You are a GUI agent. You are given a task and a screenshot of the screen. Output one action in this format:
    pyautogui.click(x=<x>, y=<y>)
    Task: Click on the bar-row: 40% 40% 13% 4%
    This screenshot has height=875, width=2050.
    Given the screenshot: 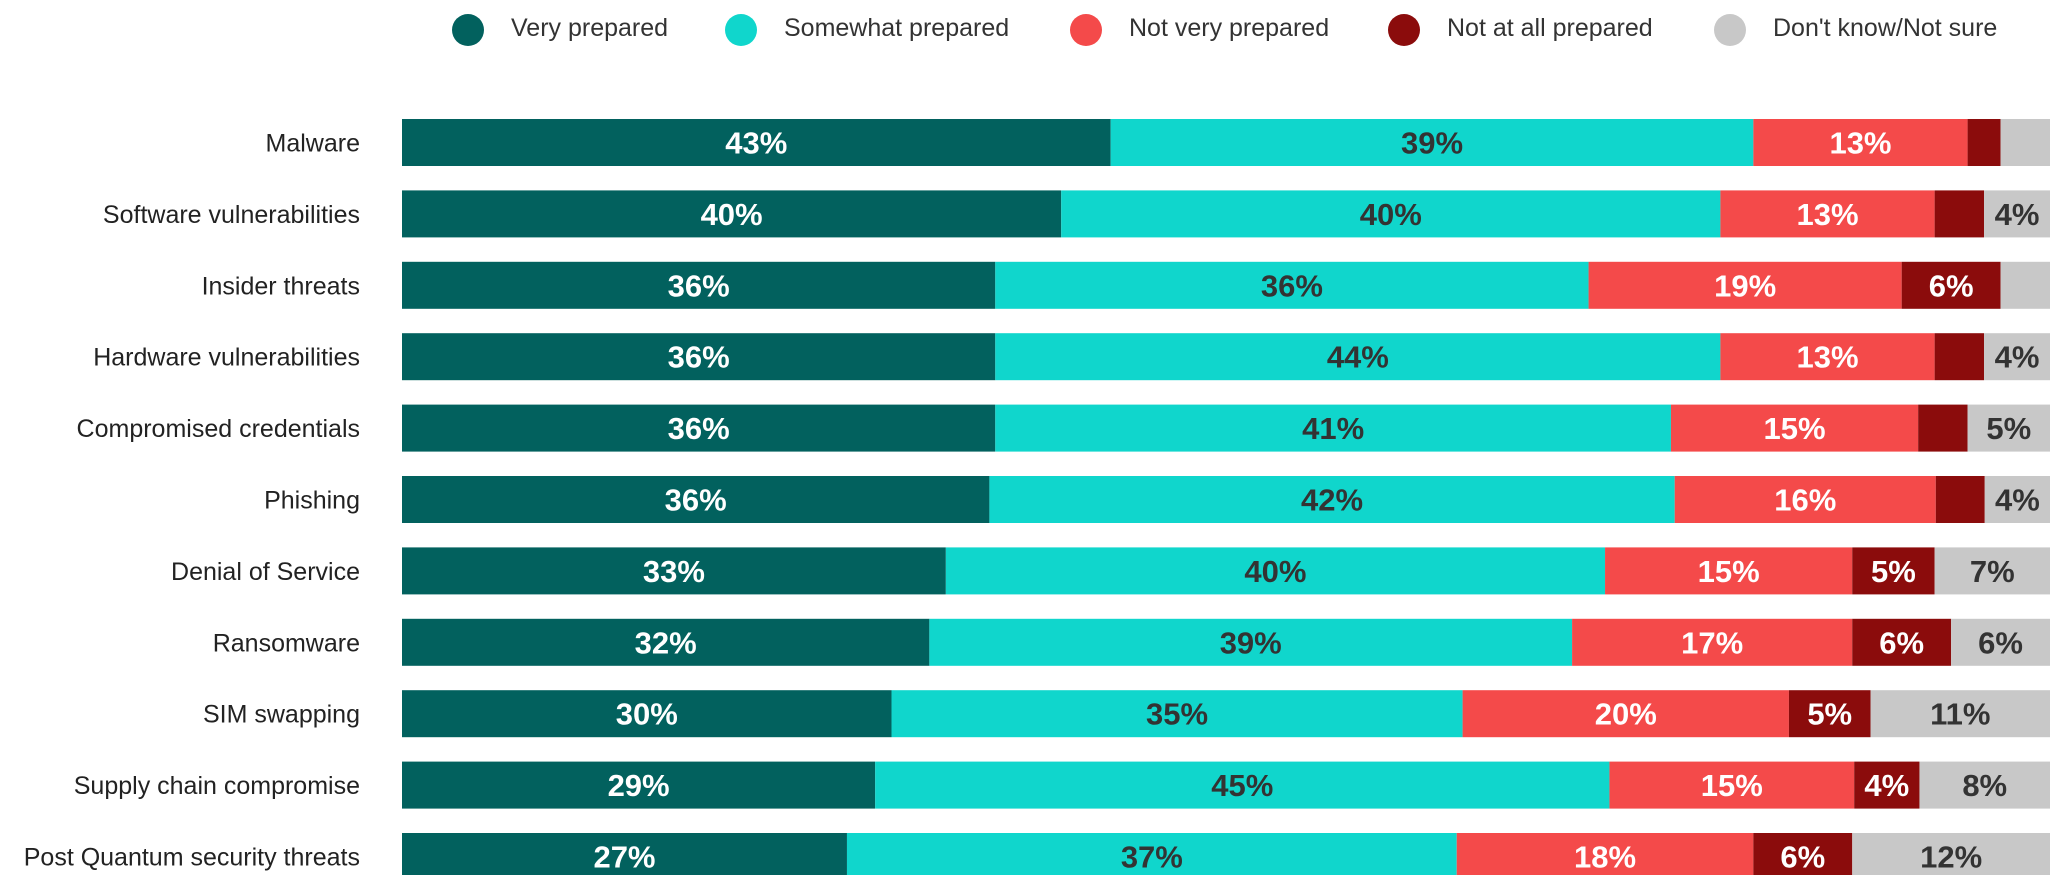 What is the action you would take?
    pyautogui.click(x=1226, y=214)
    